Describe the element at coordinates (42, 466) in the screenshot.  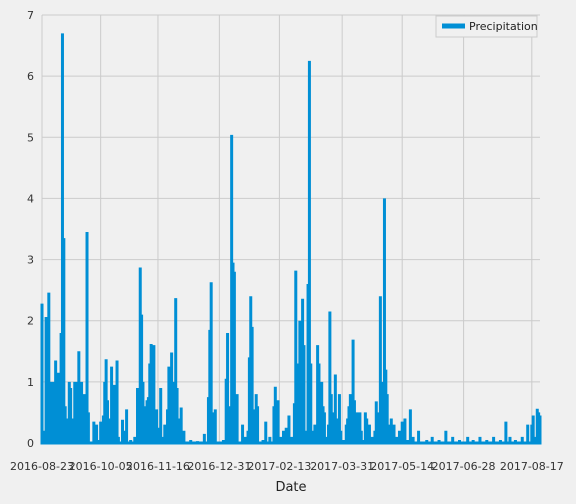
I see `x-tick-label: 2016-08-23` at that location.